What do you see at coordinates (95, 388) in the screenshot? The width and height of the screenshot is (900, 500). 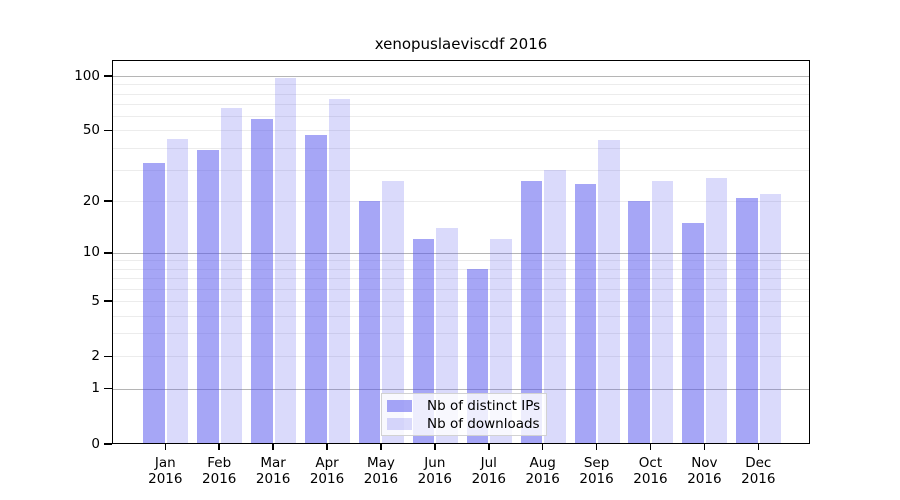 I see `y-tick-label-1: 1` at bounding box center [95, 388].